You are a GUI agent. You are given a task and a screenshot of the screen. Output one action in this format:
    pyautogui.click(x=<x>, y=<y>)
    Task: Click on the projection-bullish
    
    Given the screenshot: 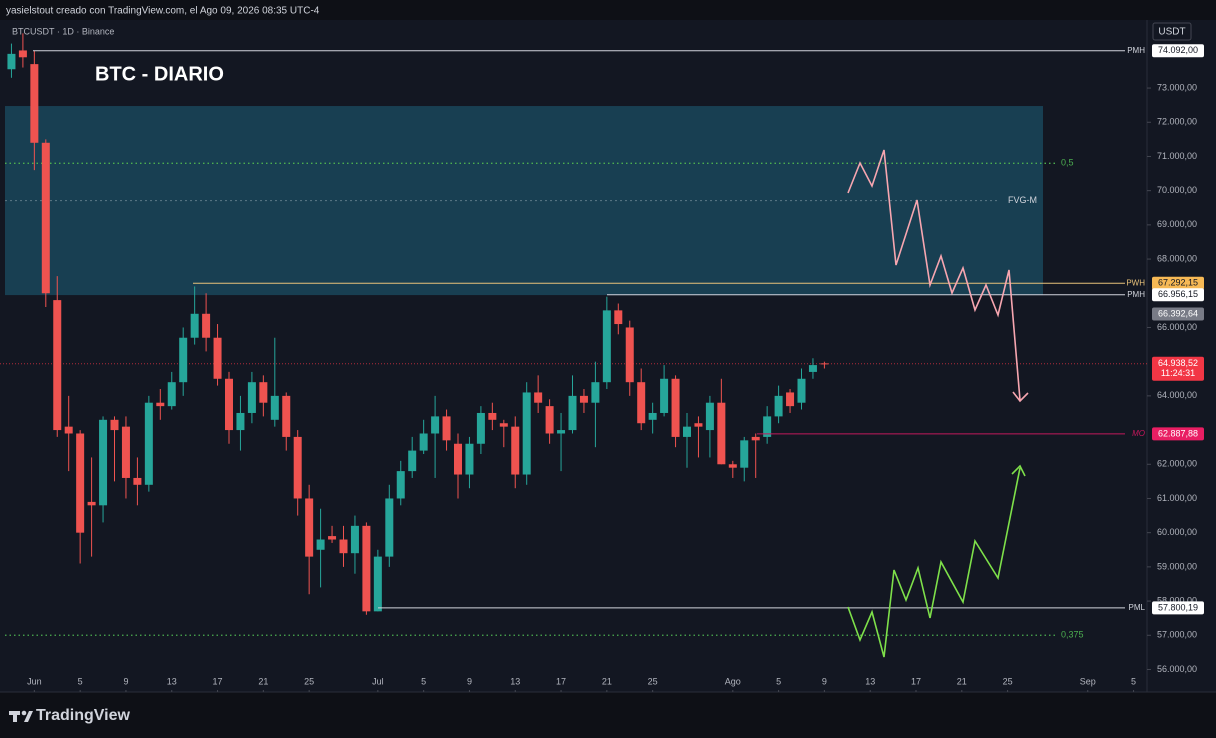 What is the action you would take?
    pyautogui.click(x=936, y=561)
    